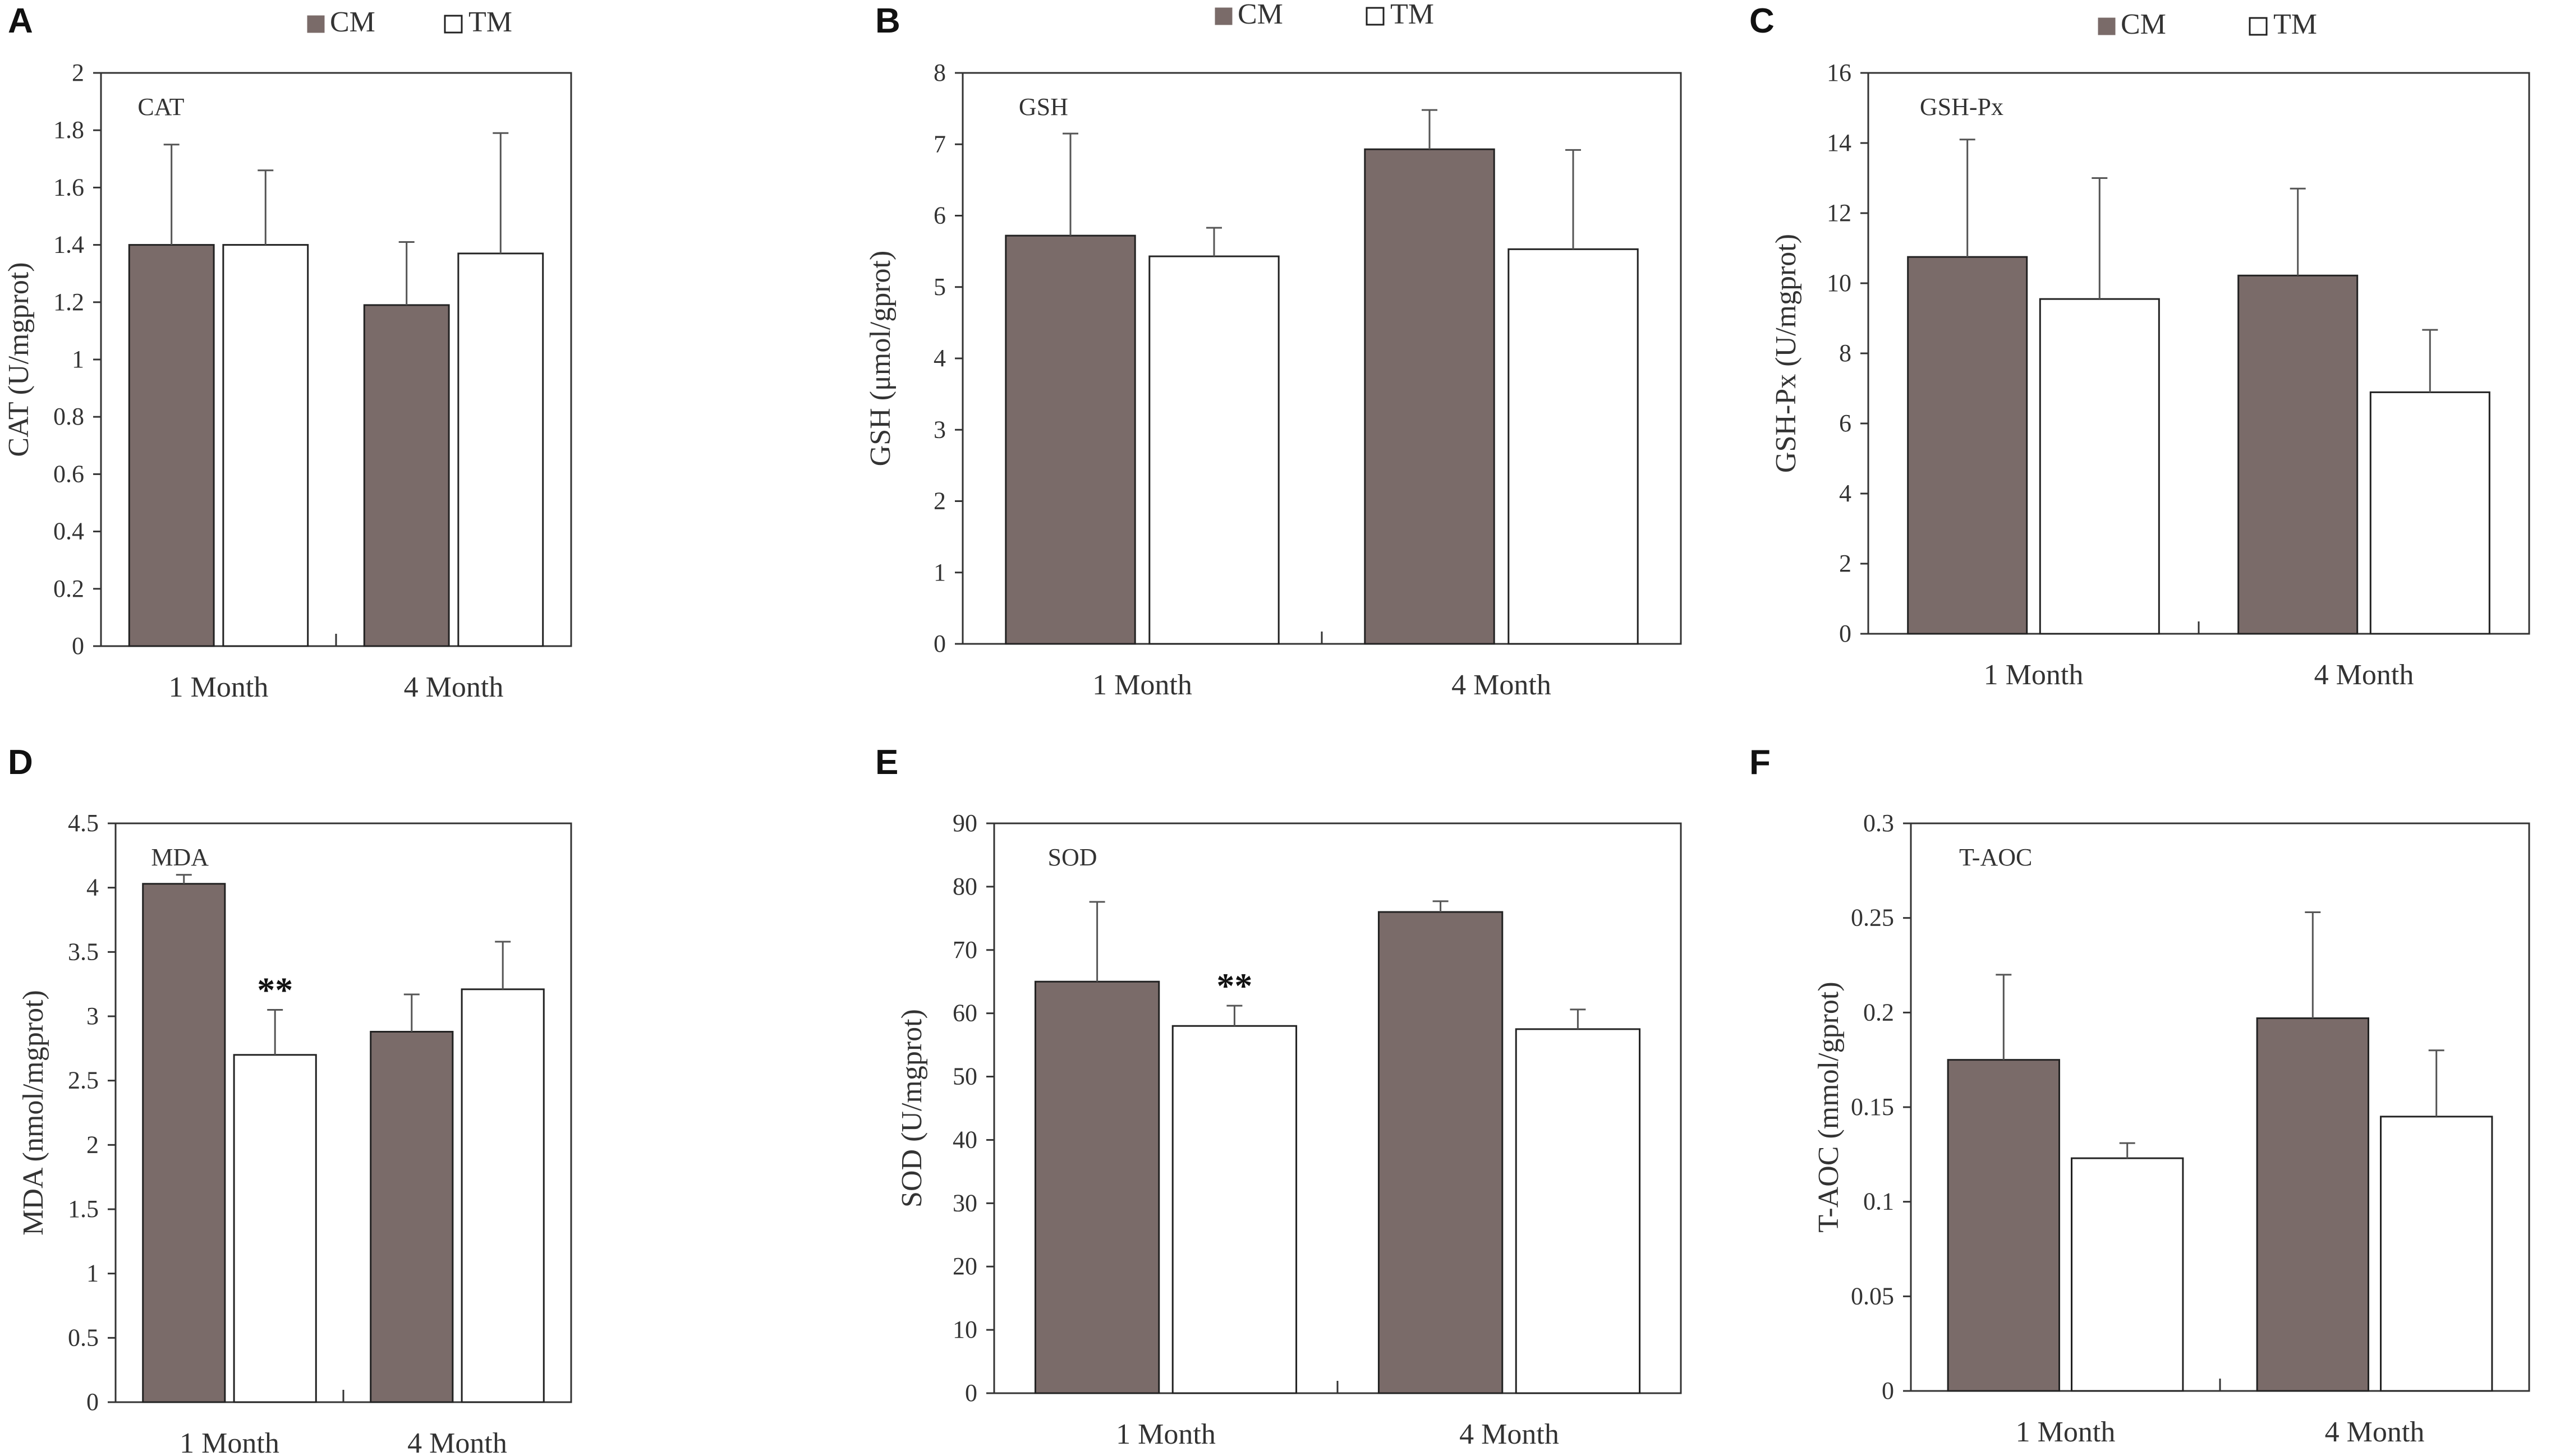 The image size is (2560, 1456). I want to click on y-tick-label: 0.6, so click(68, 474).